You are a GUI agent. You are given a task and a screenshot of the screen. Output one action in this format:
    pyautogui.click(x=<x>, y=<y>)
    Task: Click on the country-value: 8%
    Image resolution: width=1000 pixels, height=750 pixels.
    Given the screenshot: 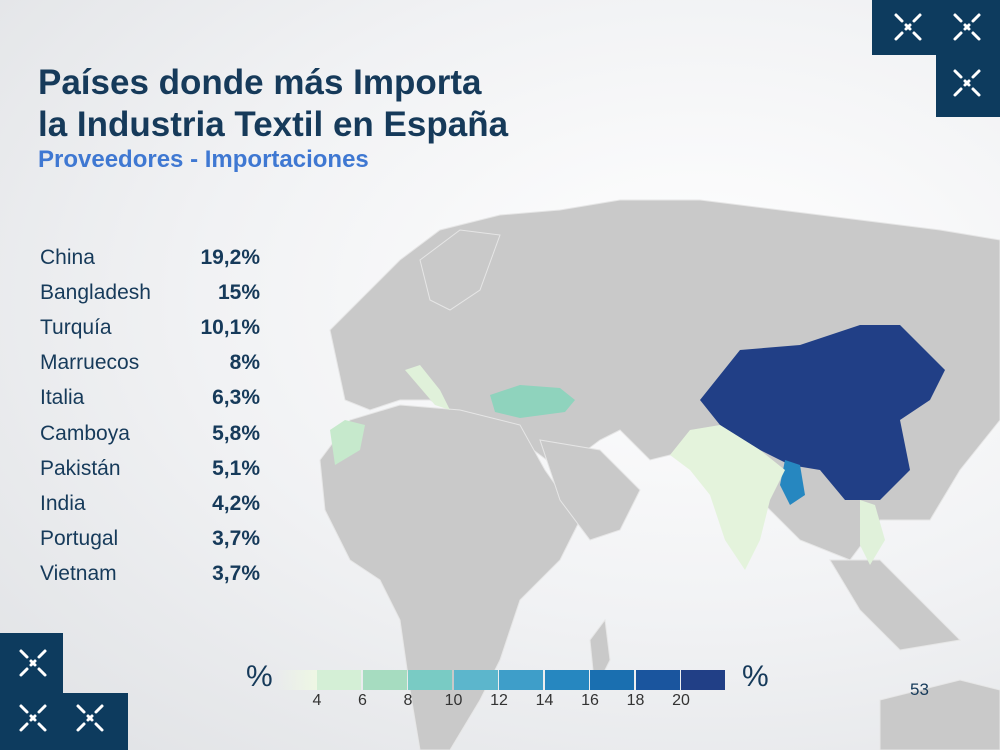 What is the action you would take?
    pyautogui.click(x=244, y=363)
    